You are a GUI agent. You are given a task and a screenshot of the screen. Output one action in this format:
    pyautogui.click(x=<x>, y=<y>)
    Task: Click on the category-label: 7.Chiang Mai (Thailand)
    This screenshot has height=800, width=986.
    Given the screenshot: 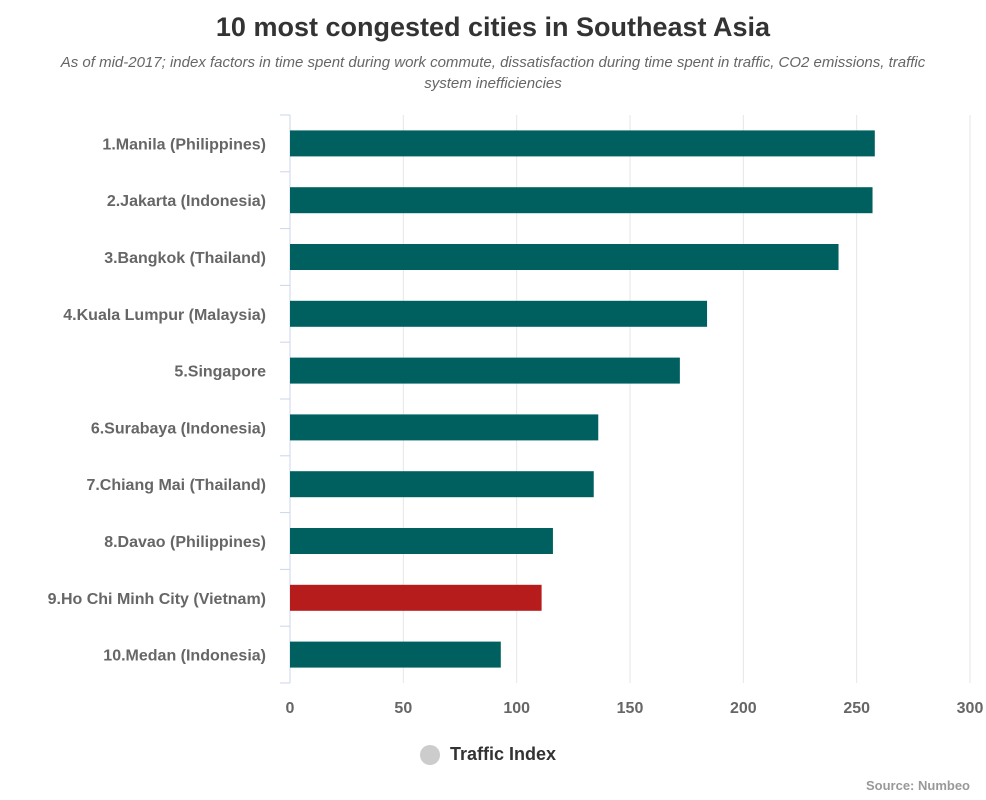 What is the action you would take?
    pyautogui.click(x=176, y=485)
    